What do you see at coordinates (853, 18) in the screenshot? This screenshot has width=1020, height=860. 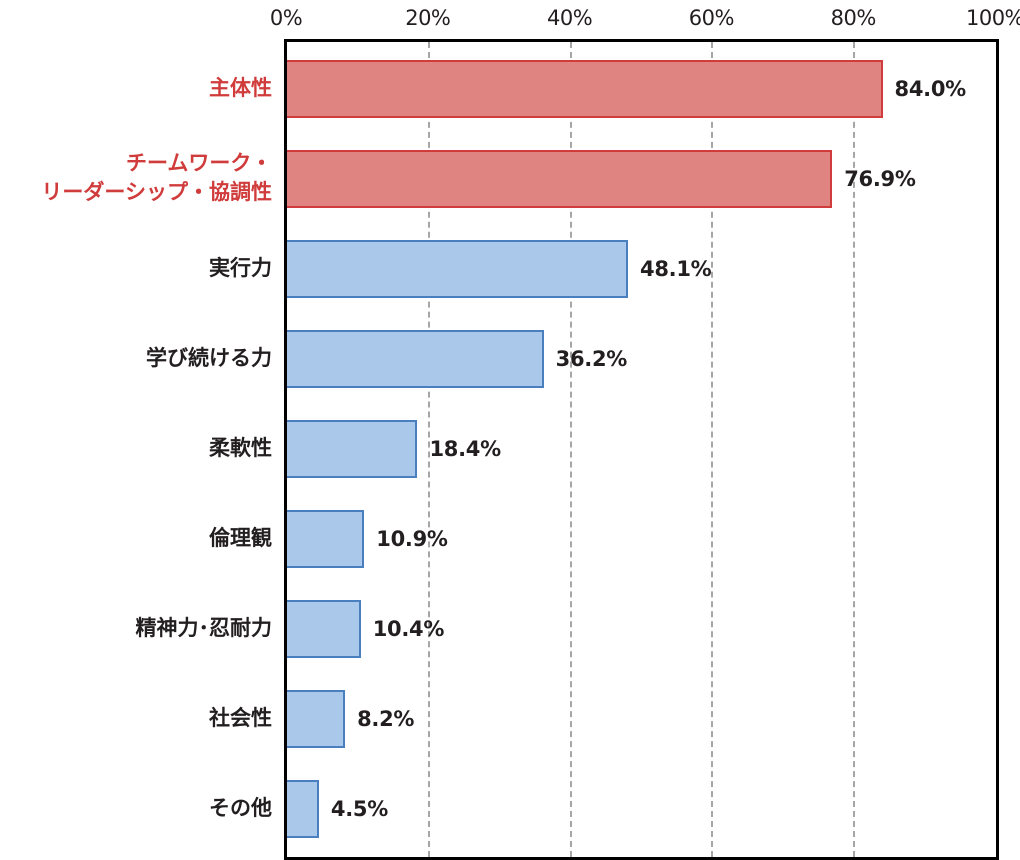 I see `x-tick-label: 80%` at bounding box center [853, 18].